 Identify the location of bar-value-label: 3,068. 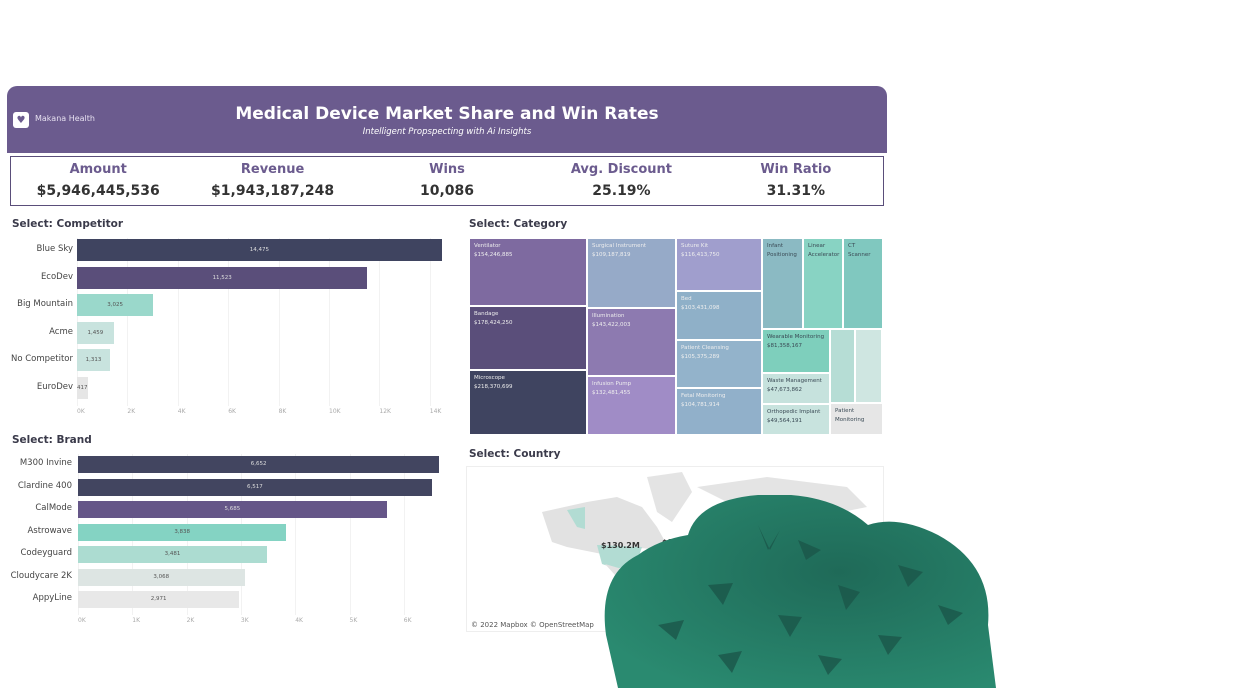
(161, 576).